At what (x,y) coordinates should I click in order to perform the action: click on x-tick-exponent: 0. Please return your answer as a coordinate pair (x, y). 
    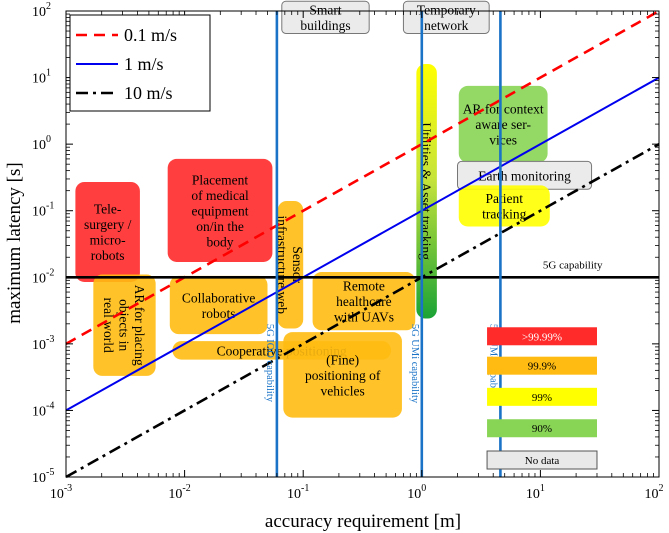
    Looking at the image, I should click on (423, 488).